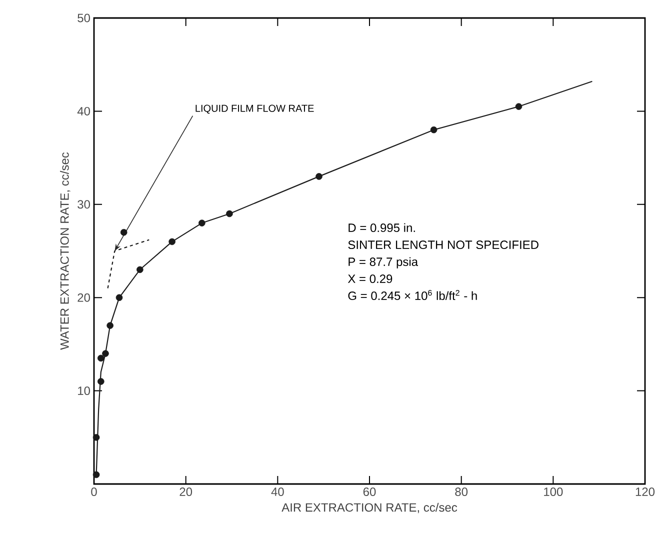  I want to click on y-tick-label: 30, so click(84, 204).